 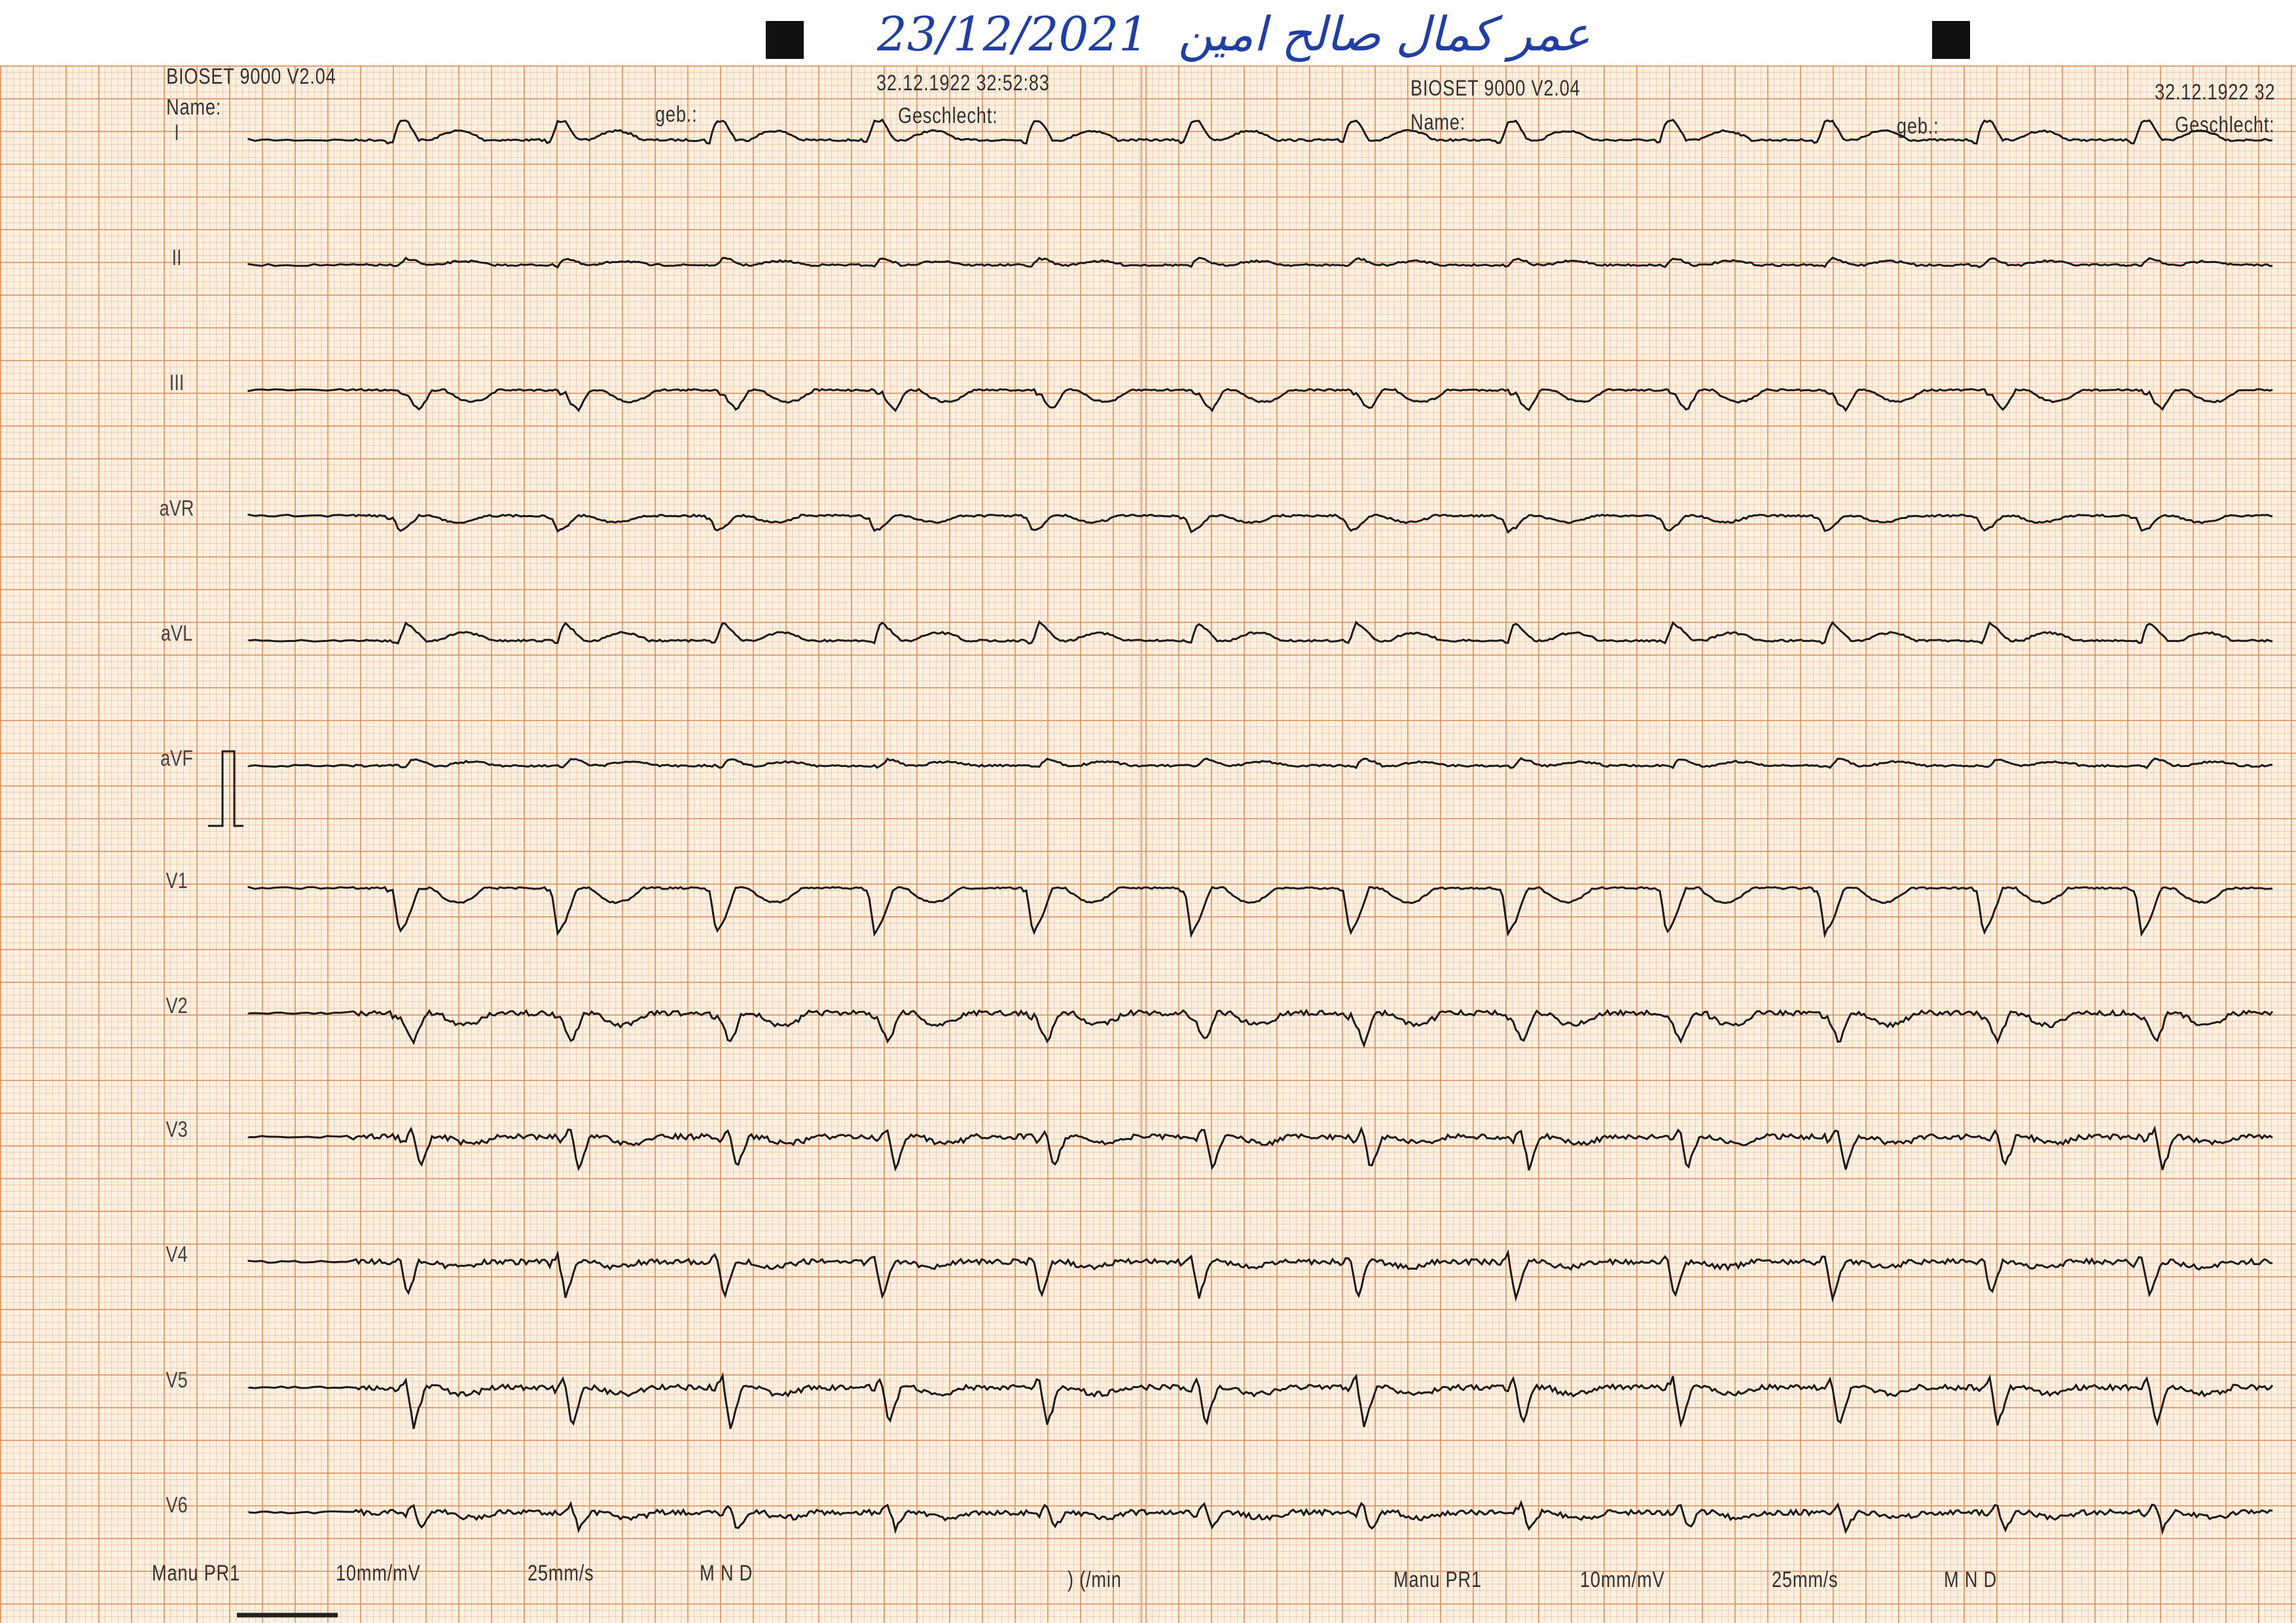 I want to click on lead-label: V1, so click(x=177, y=881).